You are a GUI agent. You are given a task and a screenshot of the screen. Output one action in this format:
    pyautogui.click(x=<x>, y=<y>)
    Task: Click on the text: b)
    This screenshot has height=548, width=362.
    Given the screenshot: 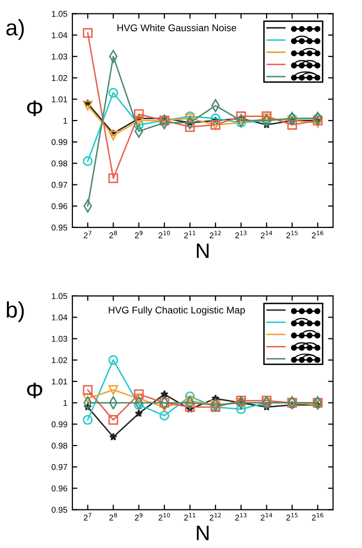 What is the action you would take?
    pyautogui.click(x=15, y=311)
    